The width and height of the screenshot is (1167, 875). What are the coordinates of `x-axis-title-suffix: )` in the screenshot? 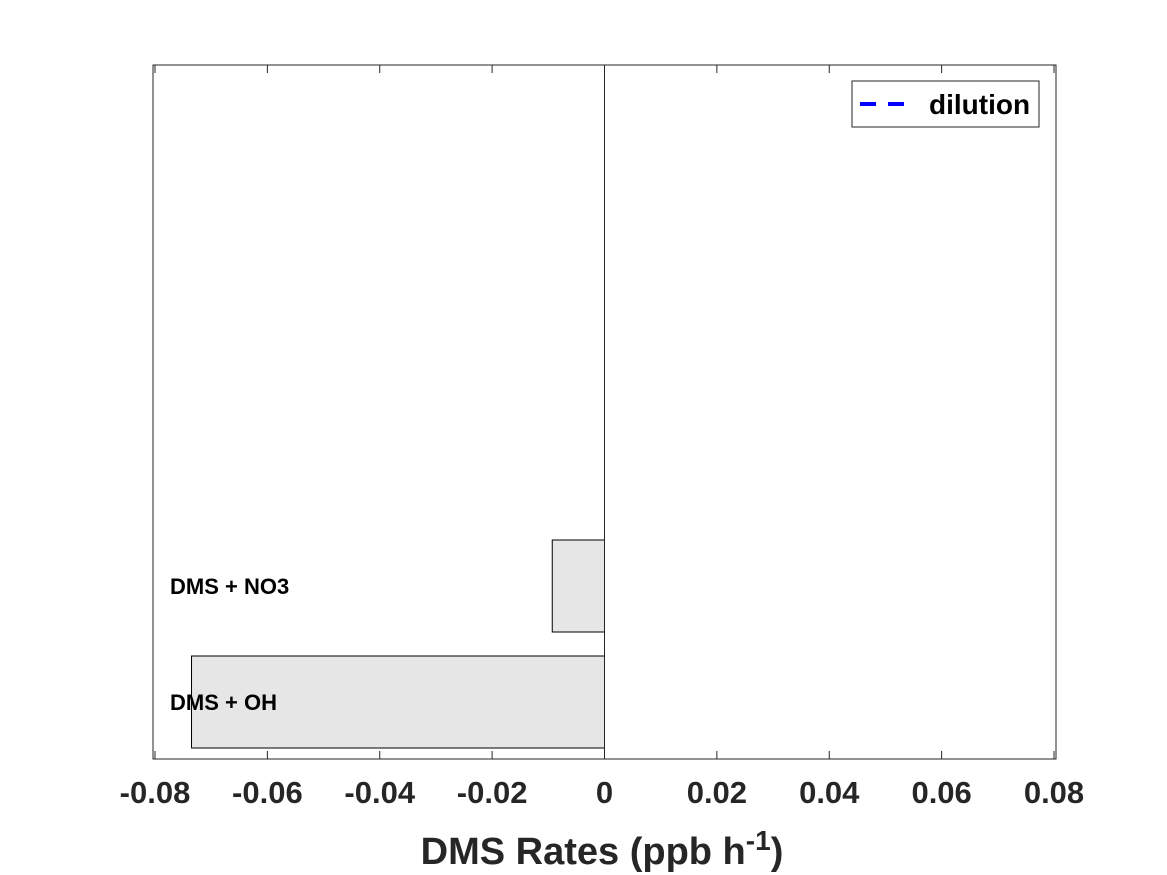 It's located at (777, 852).